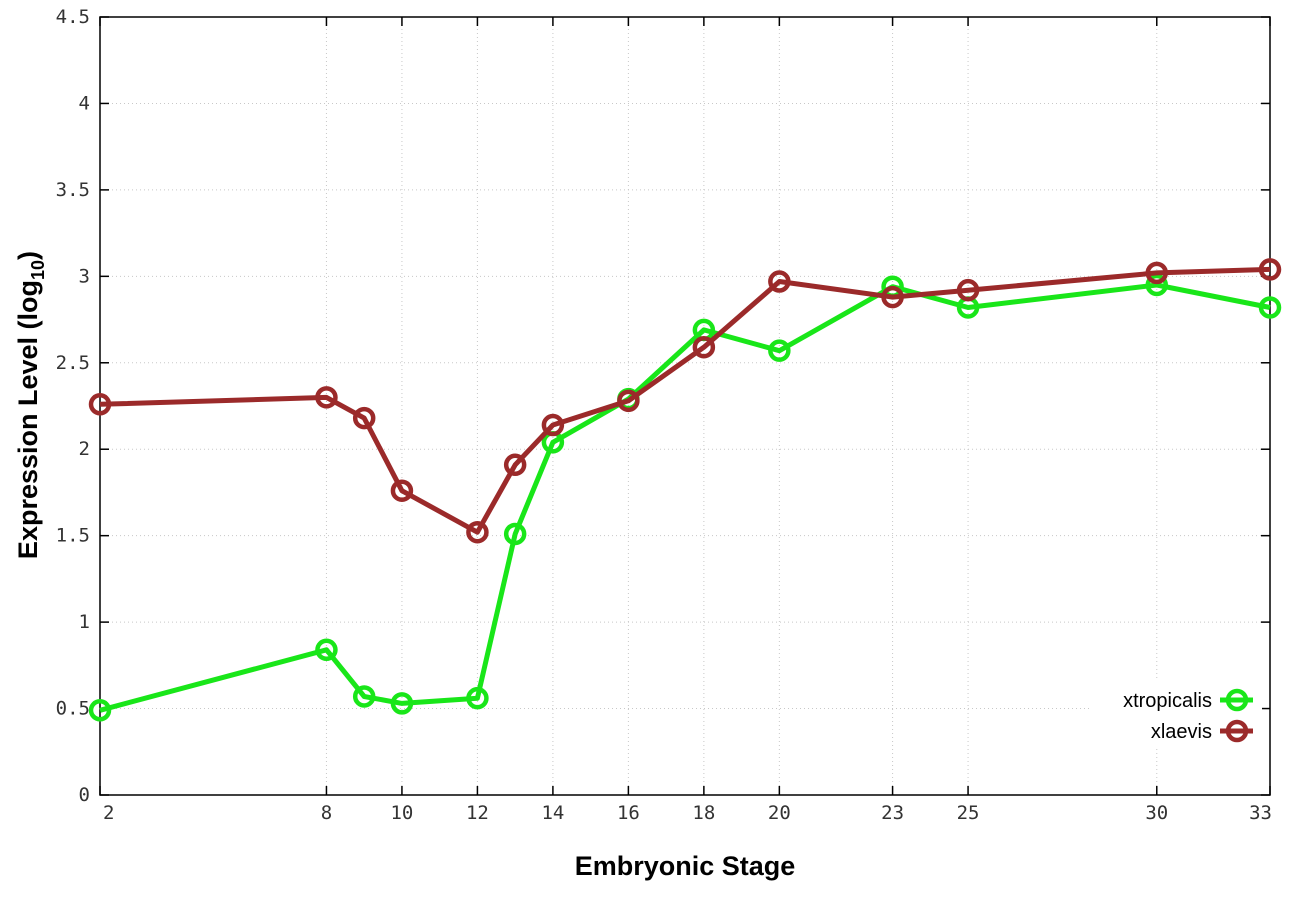 The width and height of the screenshot is (1296, 907). What do you see at coordinates (1181, 732) in the screenshot?
I see `legend-label: xlaevis` at bounding box center [1181, 732].